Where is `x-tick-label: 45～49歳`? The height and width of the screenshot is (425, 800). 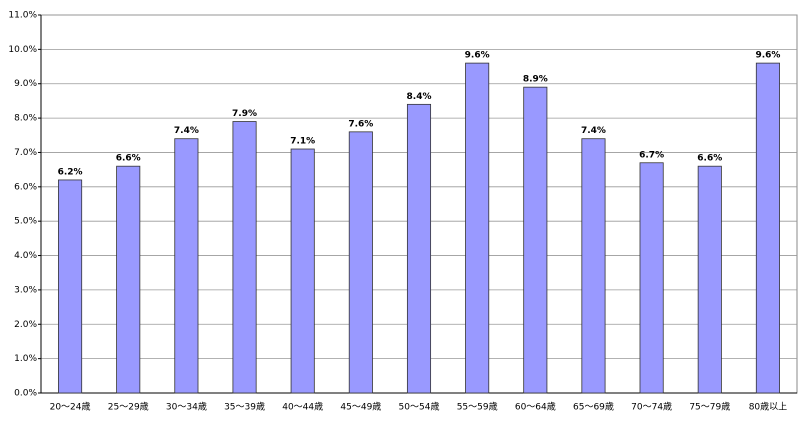 x-tick-label: 45～49歳 is located at coordinates (360, 407).